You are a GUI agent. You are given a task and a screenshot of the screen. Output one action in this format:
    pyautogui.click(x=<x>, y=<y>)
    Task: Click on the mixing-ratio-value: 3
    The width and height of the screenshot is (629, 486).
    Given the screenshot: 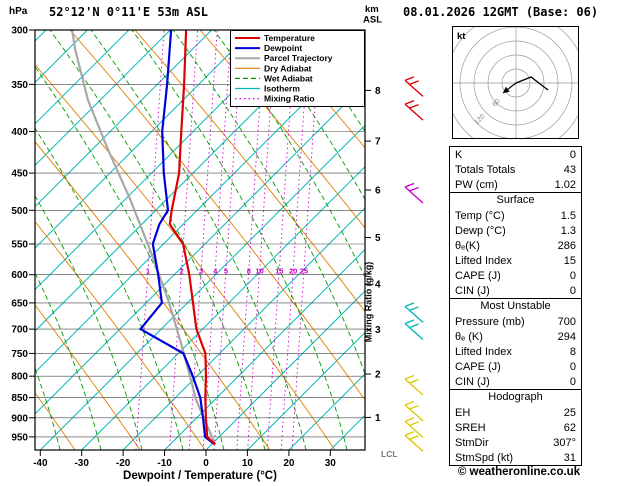 What is the action you would take?
    pyautogui.click(x=201, y=271)
    